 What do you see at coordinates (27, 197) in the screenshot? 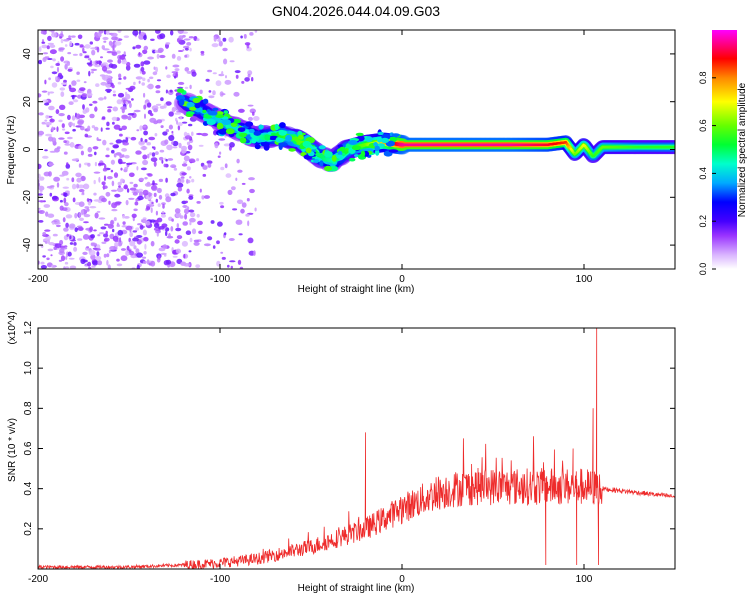
I see `y-tick-label: -20` at bounding box center [27, 197].